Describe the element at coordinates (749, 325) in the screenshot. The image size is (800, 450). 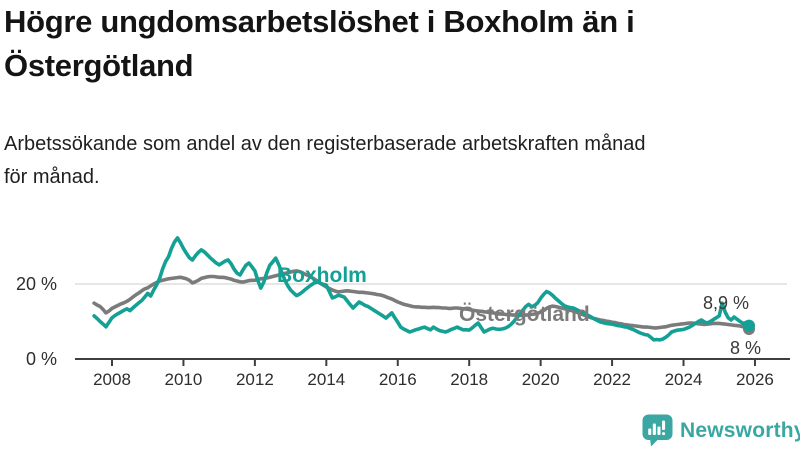
I see `series-end-dot-boxholm` at that location.